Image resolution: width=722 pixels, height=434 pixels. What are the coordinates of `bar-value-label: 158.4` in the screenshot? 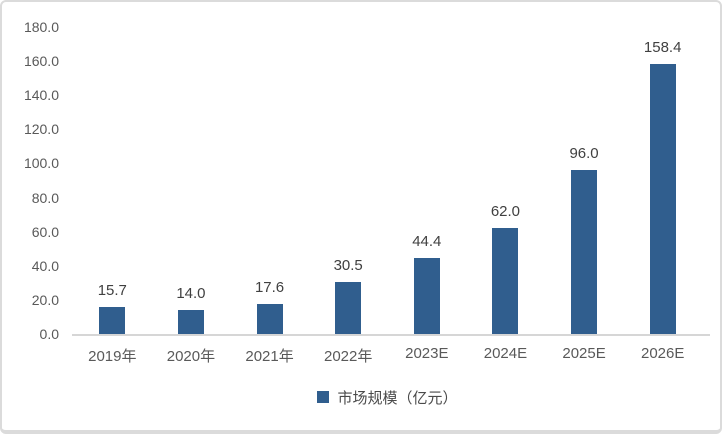 It's located at (662, 47).